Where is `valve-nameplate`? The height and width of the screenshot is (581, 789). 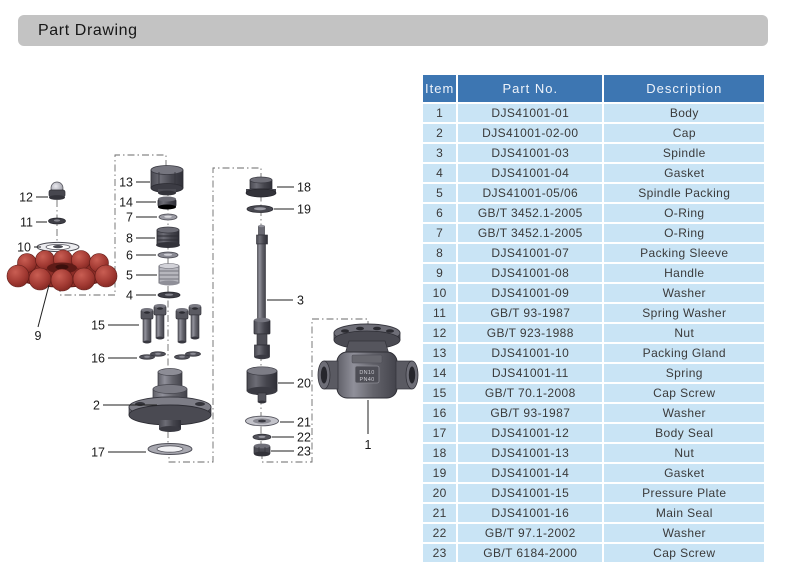
valve-nameplate is located at coordinates (367, 374).